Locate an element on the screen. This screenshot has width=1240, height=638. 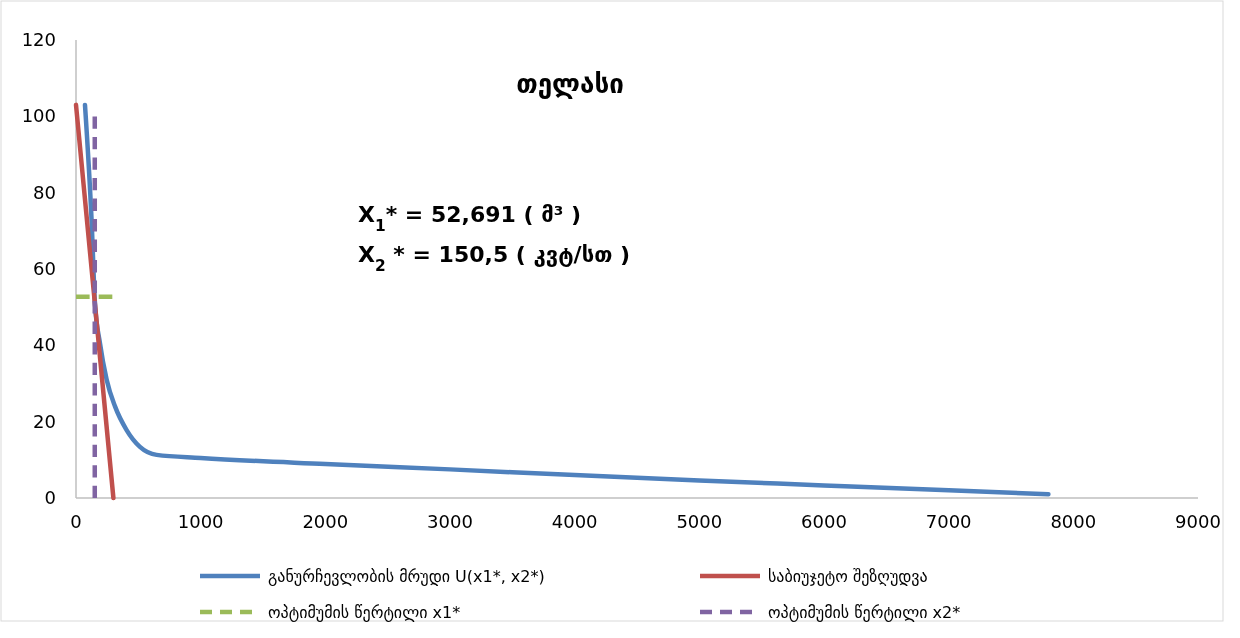
x-tick-label: 6000 is located at coordinates (824, 521).